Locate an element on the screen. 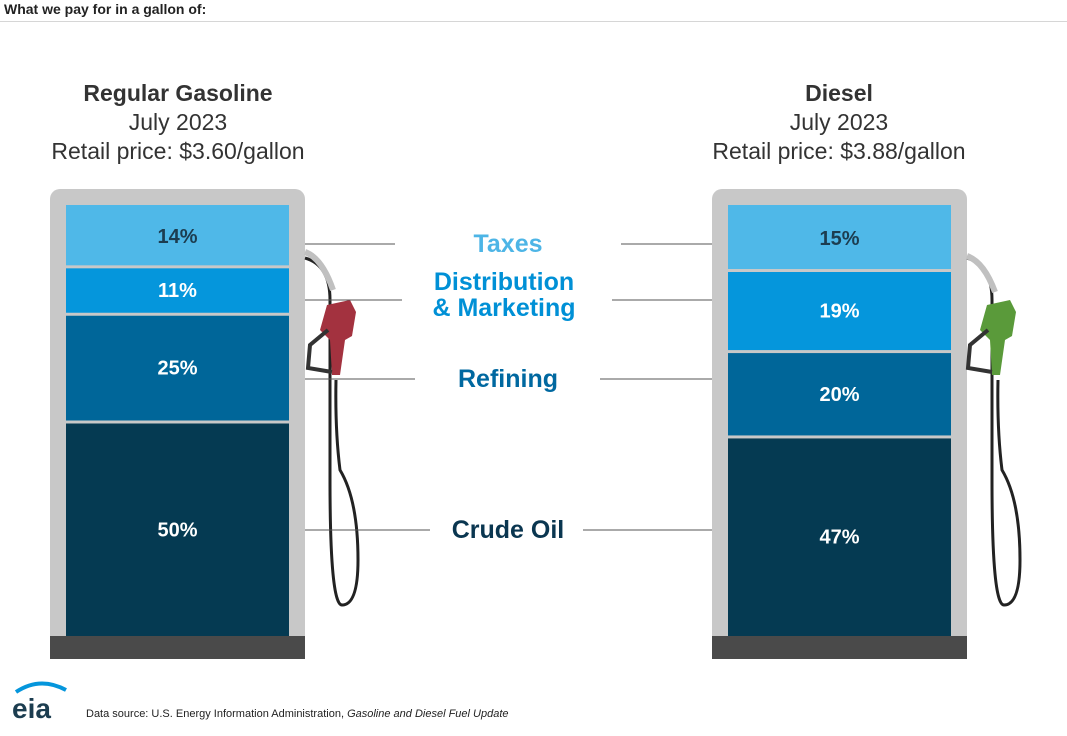  gasoline-price: Retail price: $3.60/gallon is located at coordinates (178, 151).